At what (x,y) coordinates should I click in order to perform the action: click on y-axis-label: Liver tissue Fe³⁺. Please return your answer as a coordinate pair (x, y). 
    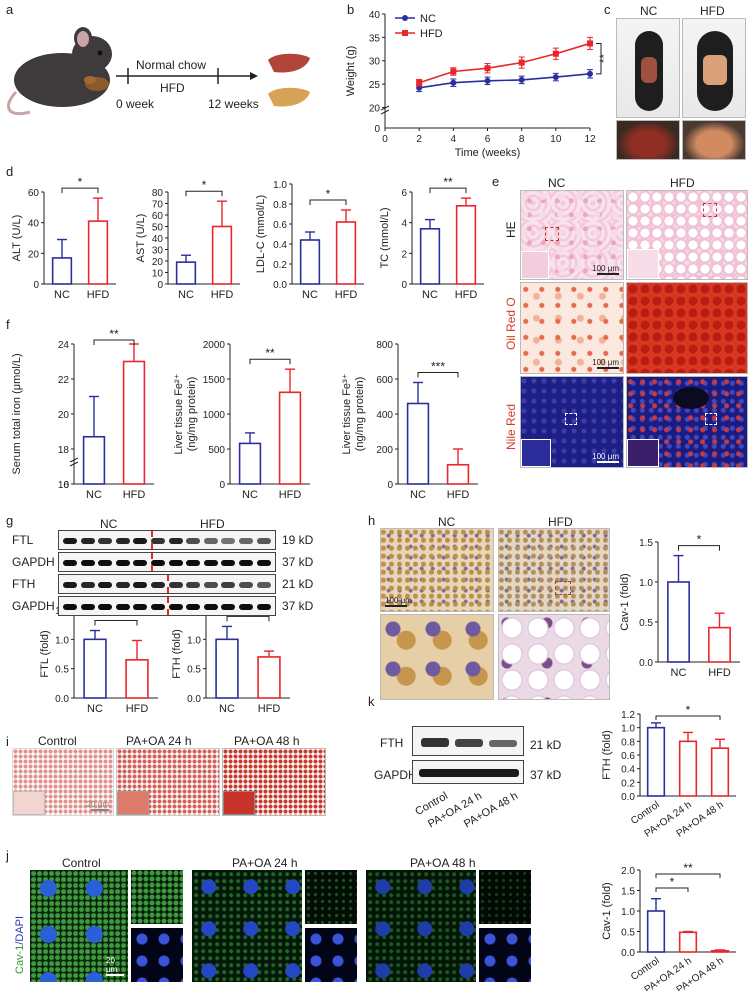
    Looking at the image, I should click on (347, 413).